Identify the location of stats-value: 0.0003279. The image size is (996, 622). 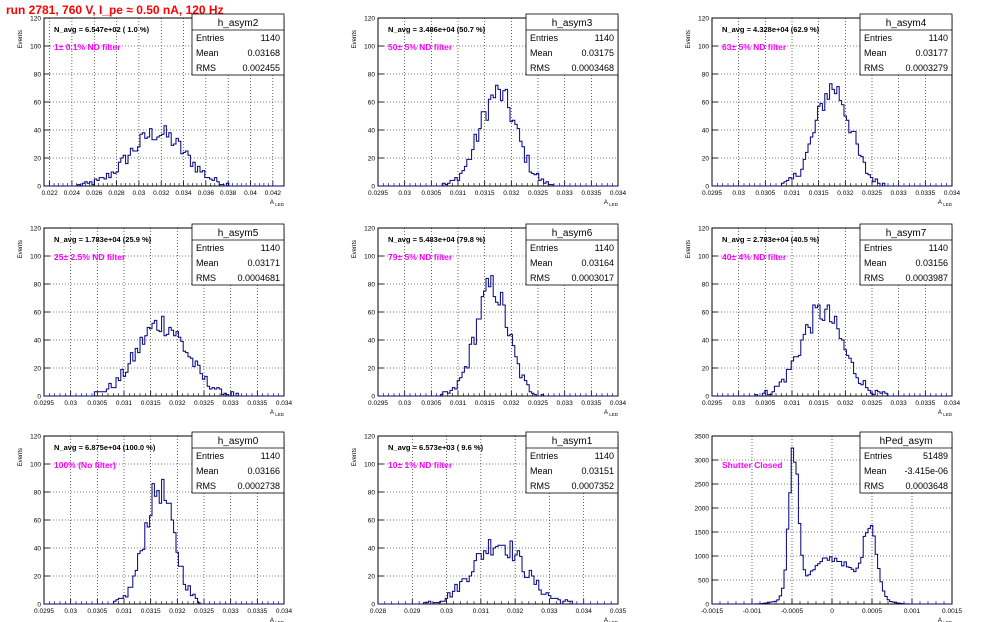
(926, 68).